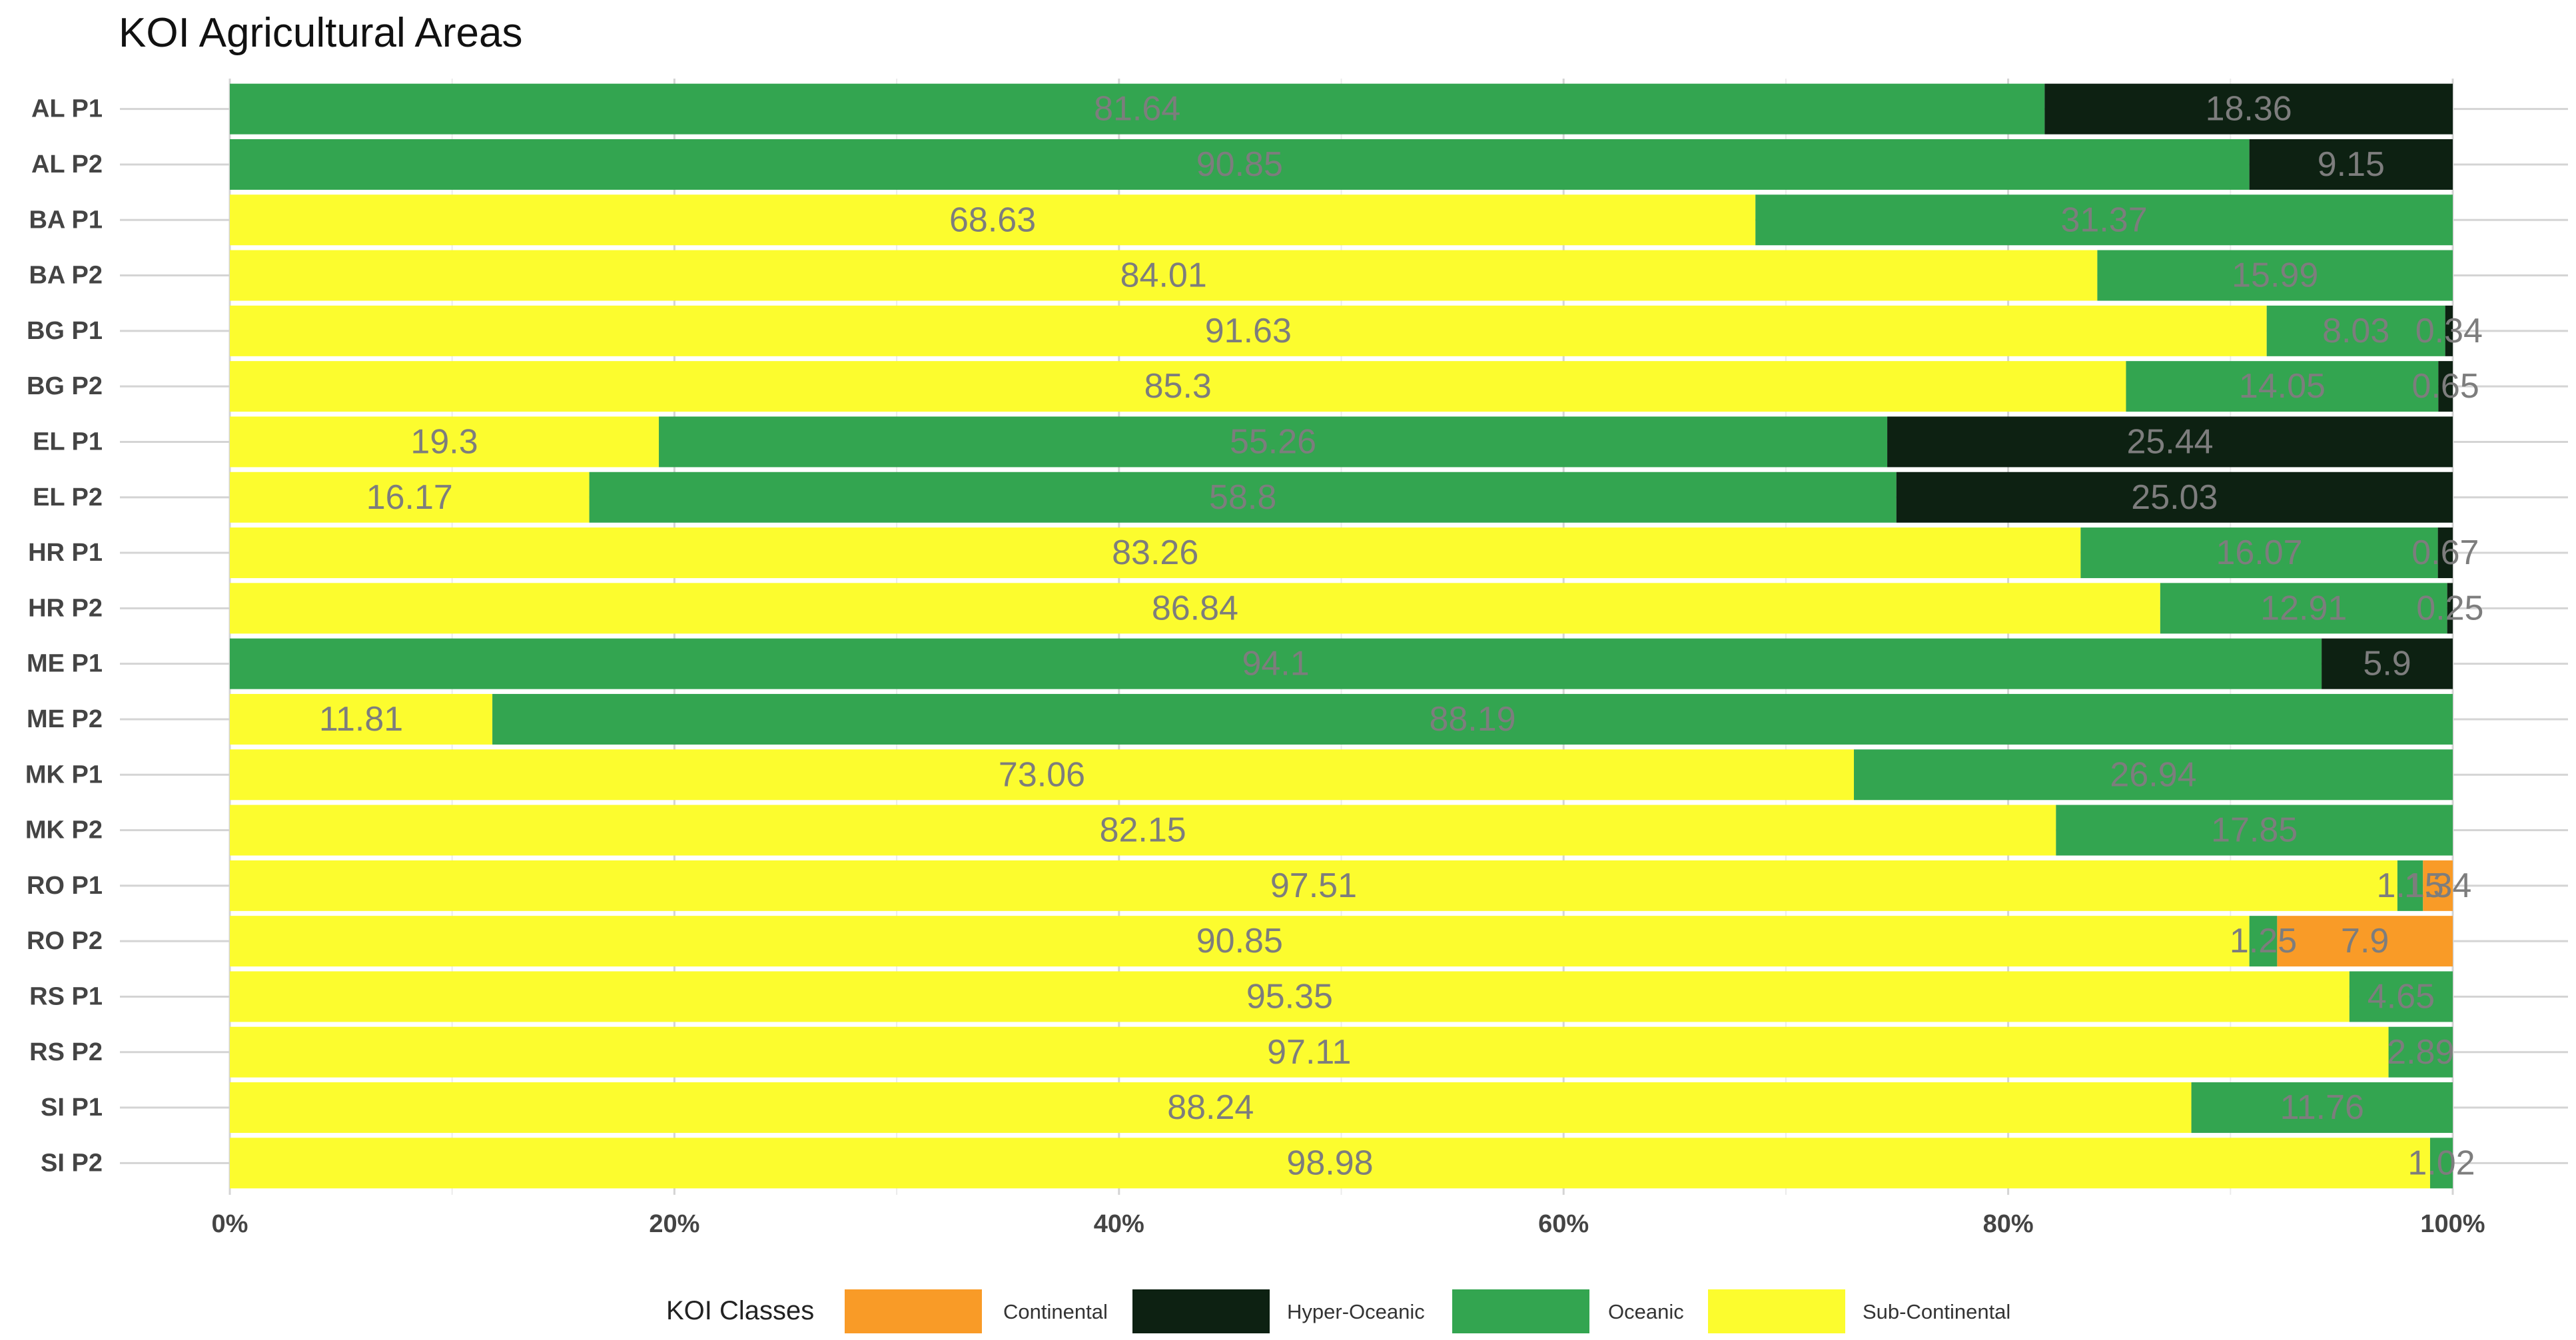 The width and height of the screenshot is (2576, 1340). I want to click on data-label-rs-p2-sub-continental: 97.11, so click(1309, 1052).